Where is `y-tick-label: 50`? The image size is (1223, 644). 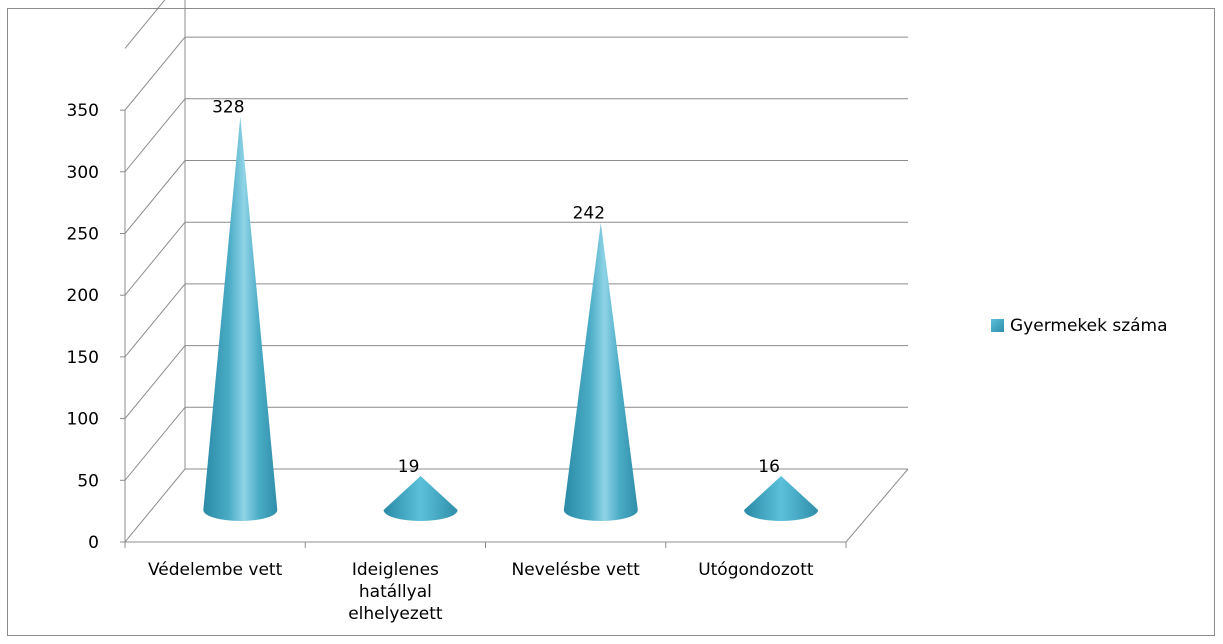
y-tick-label: 50 is located at coordinates (88, 481).